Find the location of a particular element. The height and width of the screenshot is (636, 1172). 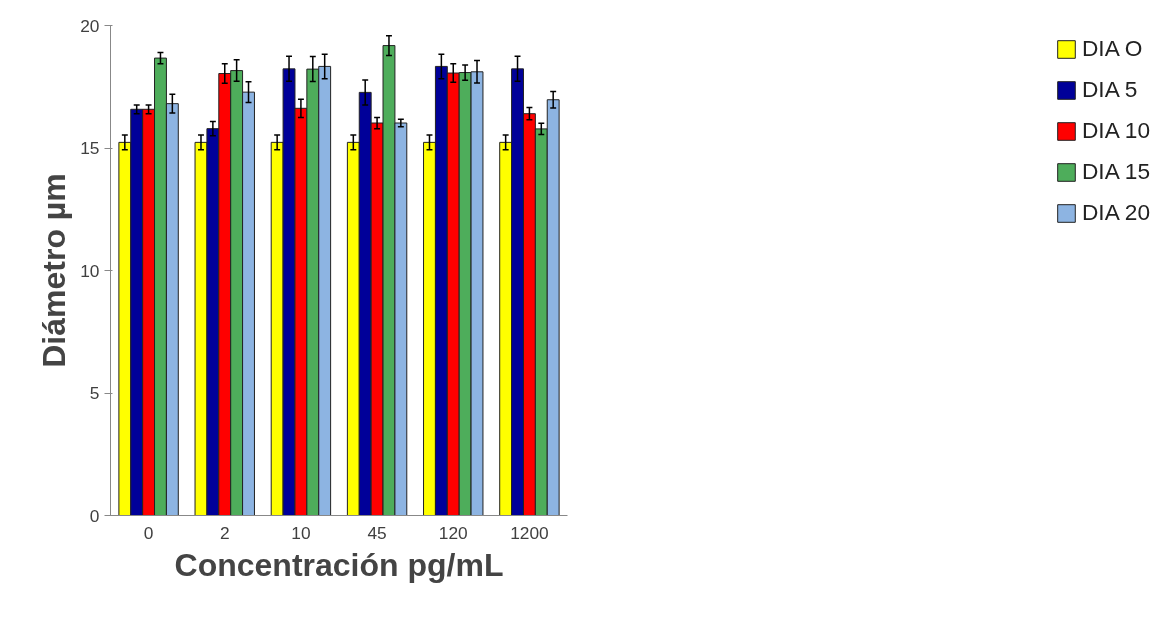

y-axis-title: Diámetro µm is located at coordinates (54, 270).